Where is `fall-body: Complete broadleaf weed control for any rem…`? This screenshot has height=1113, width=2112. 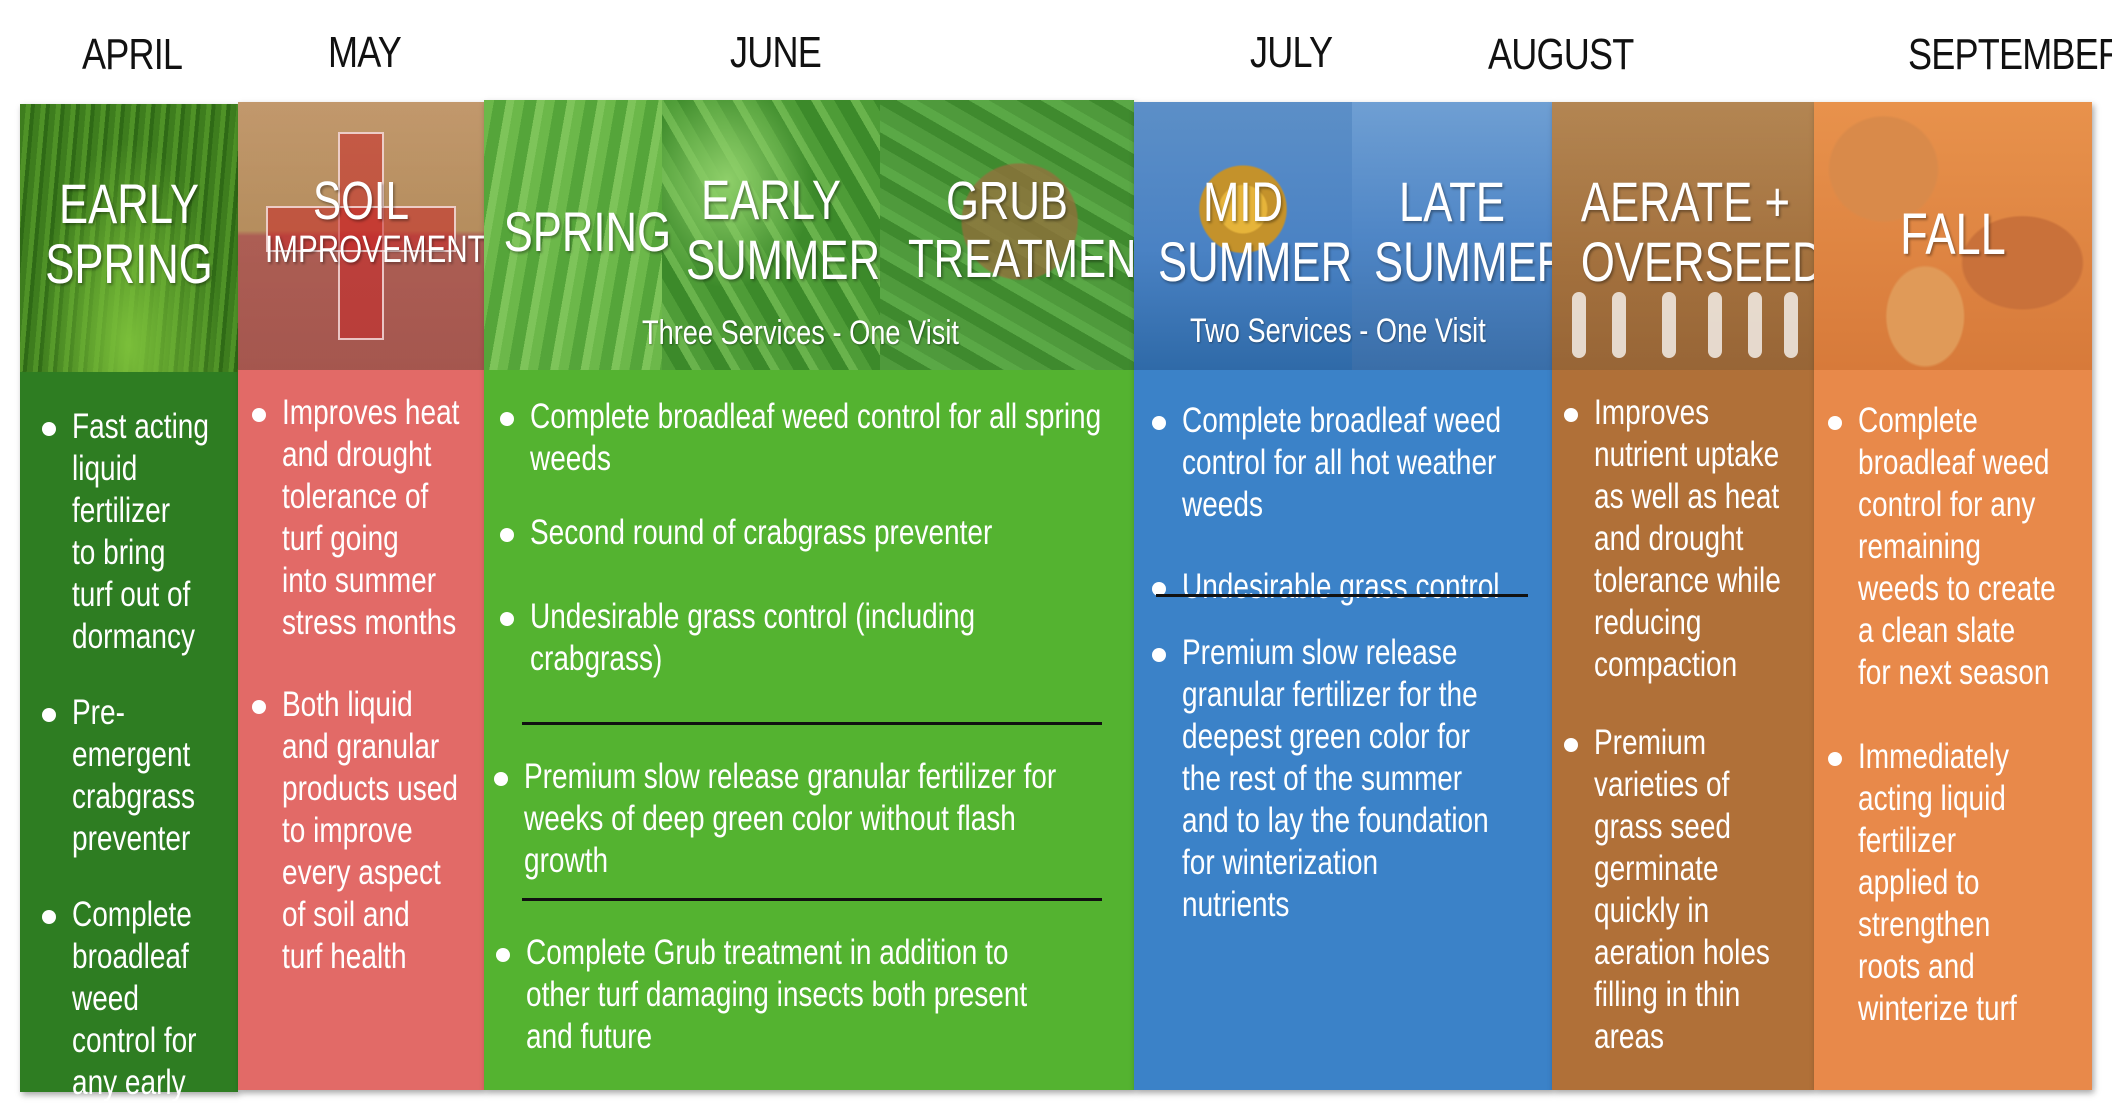
fall-body: Complete broadleaf weed control for any rem… is located at coordinates (1953, 730).